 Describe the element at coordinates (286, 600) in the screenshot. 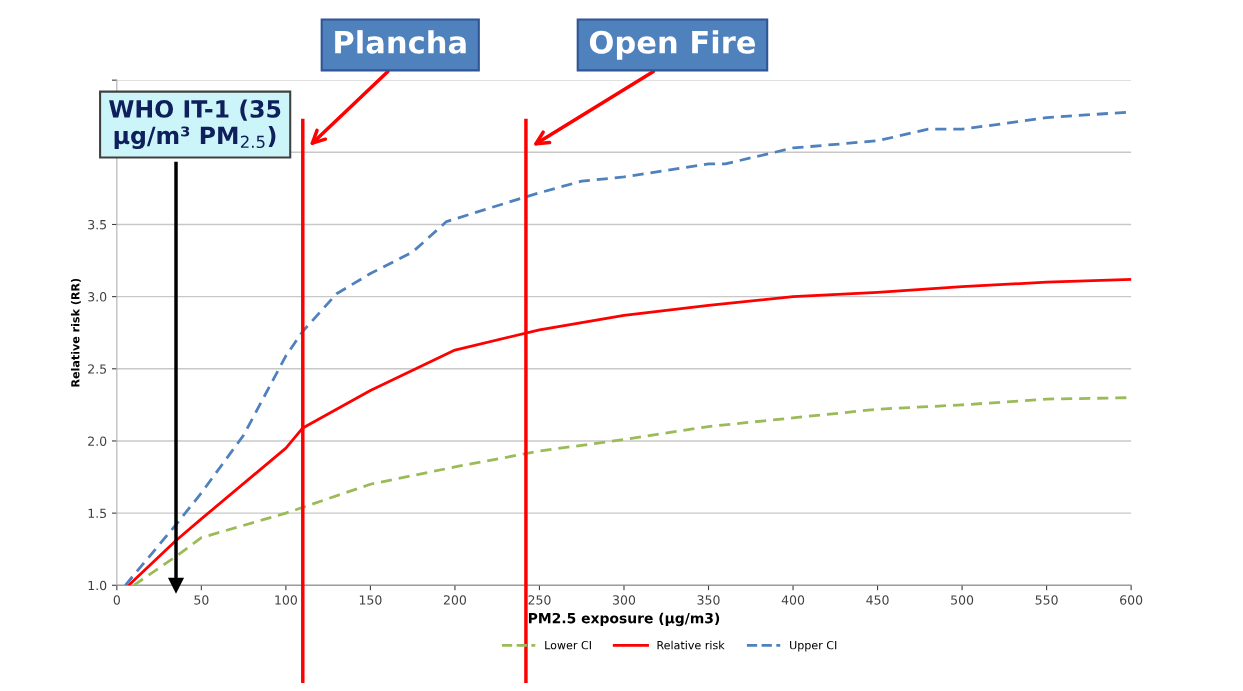

I see `x-tick-label: 100` at that location.